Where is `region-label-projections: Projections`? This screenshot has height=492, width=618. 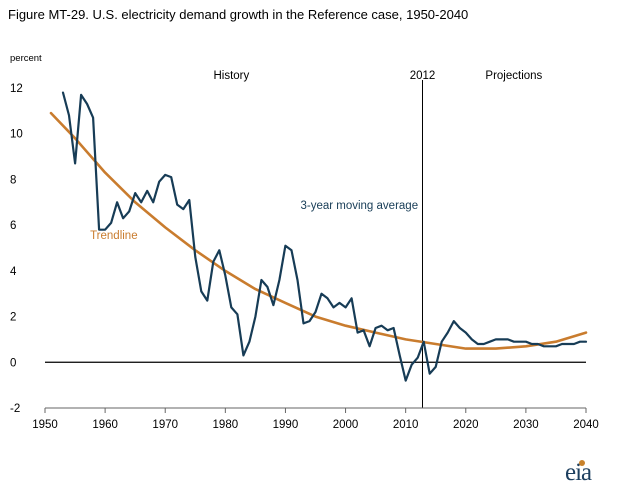
region-label-projections: Projections is located at coordinates (513, 76).